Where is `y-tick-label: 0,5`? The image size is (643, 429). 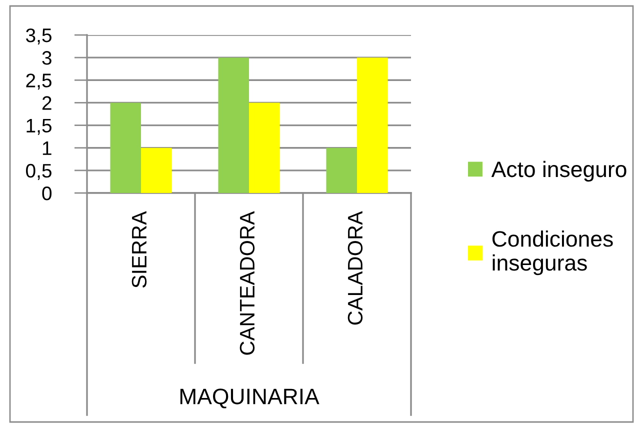
y-tick-label: 0,5 is located at coordinates (39, 172).